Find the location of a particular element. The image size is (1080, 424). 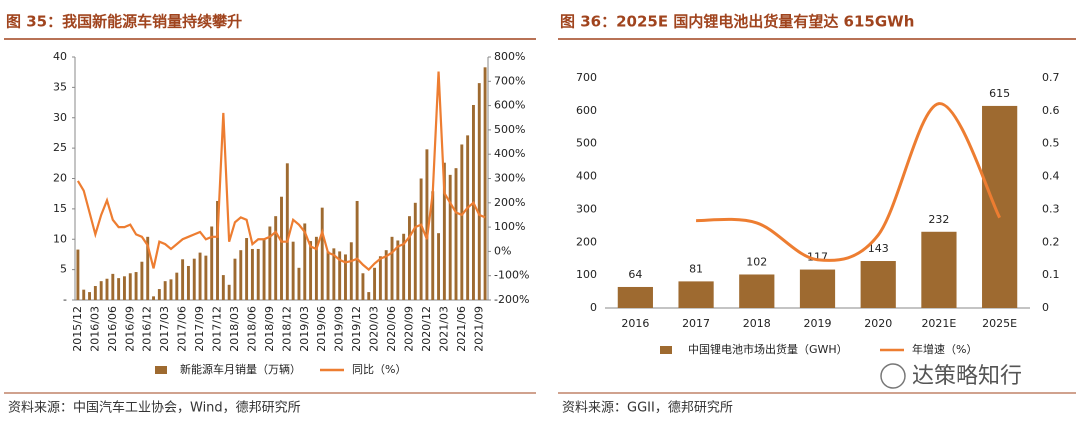

x-tick-label: 2025E is located at coordinates (999, 323).